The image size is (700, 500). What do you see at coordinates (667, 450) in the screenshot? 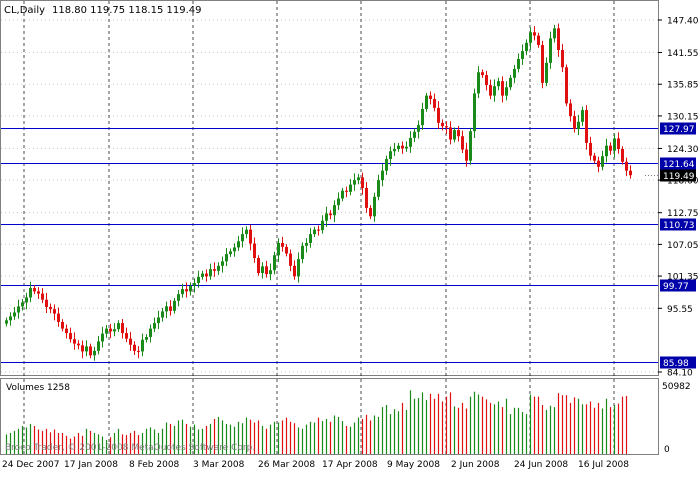
I see `volume-zero-label: 0` at bounding box center [667, 450].